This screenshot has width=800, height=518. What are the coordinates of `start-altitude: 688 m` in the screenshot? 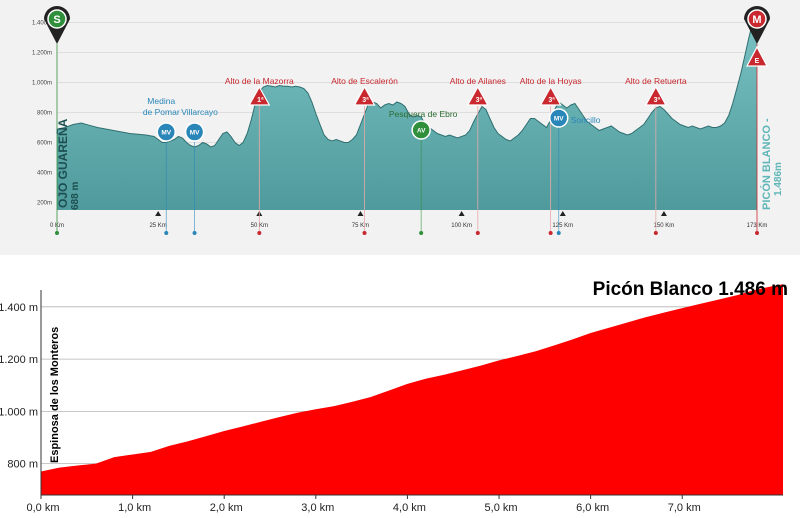 It's located at (75, 196).